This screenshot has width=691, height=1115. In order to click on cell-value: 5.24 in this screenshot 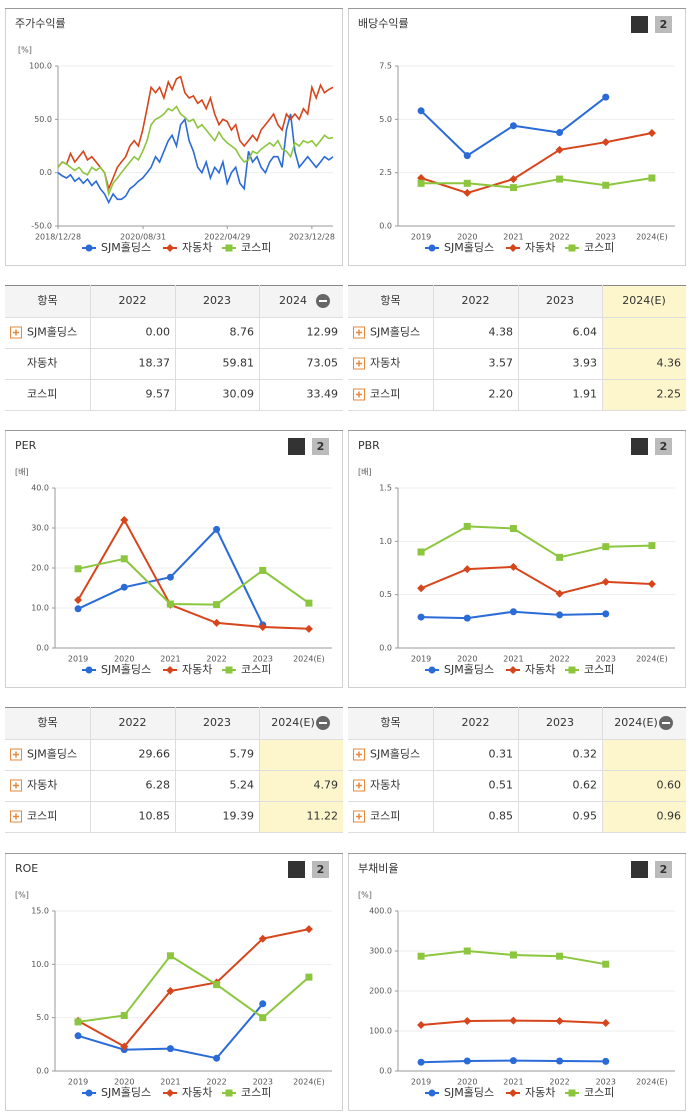, I will do `click(242, 785)`.